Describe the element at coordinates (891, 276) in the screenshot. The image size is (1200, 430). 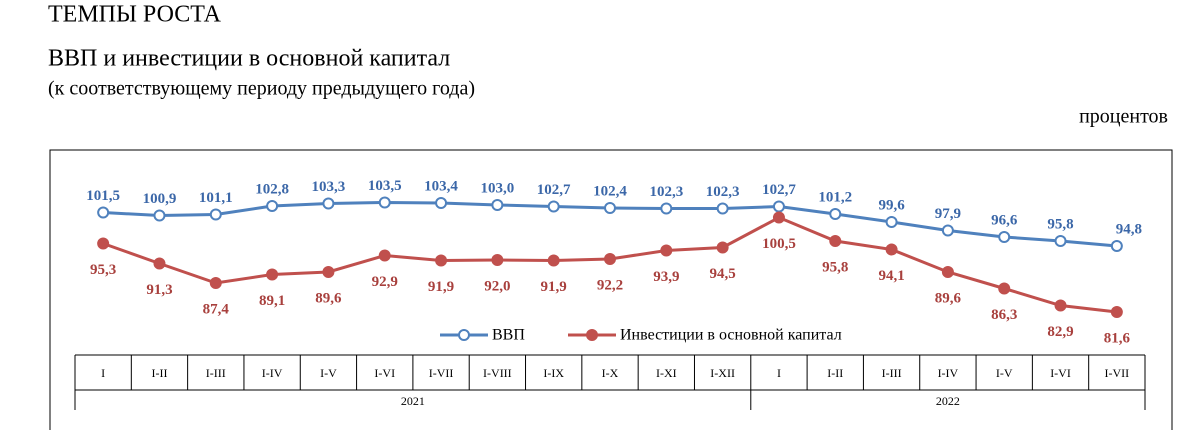
I see `value-label: 94,1` at that location.